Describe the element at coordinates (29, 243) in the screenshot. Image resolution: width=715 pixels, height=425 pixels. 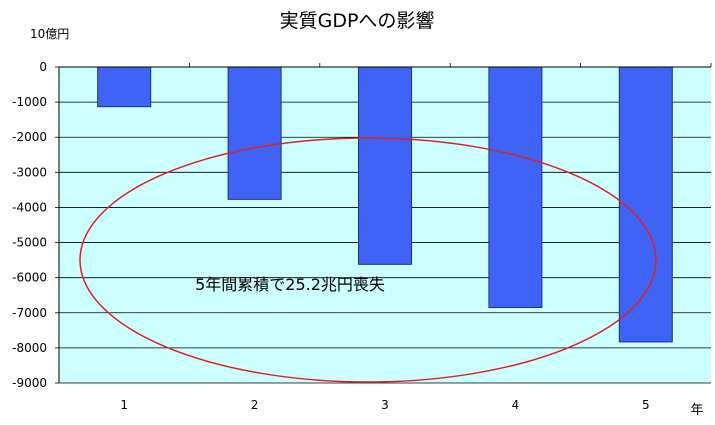
I see `y-tick-label: -5000` at that location.